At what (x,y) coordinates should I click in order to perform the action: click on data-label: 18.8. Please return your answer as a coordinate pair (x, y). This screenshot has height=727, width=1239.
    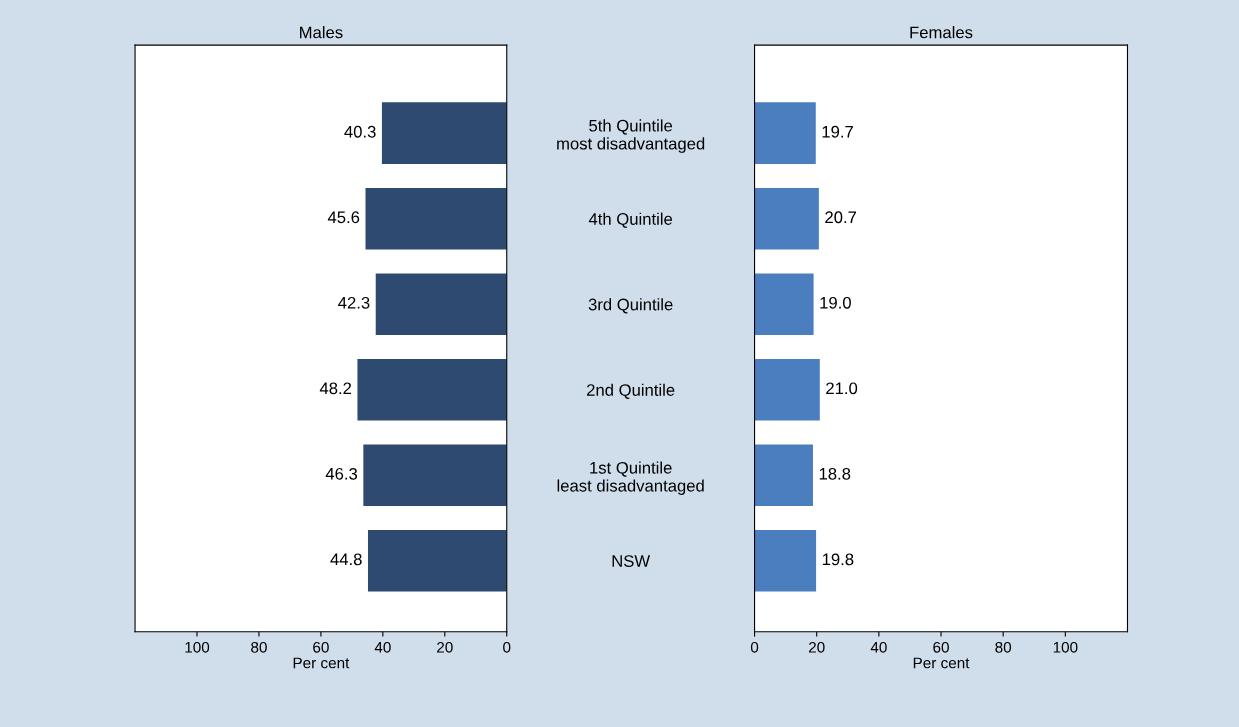
    Looking at the image, I should click on (835, 473).